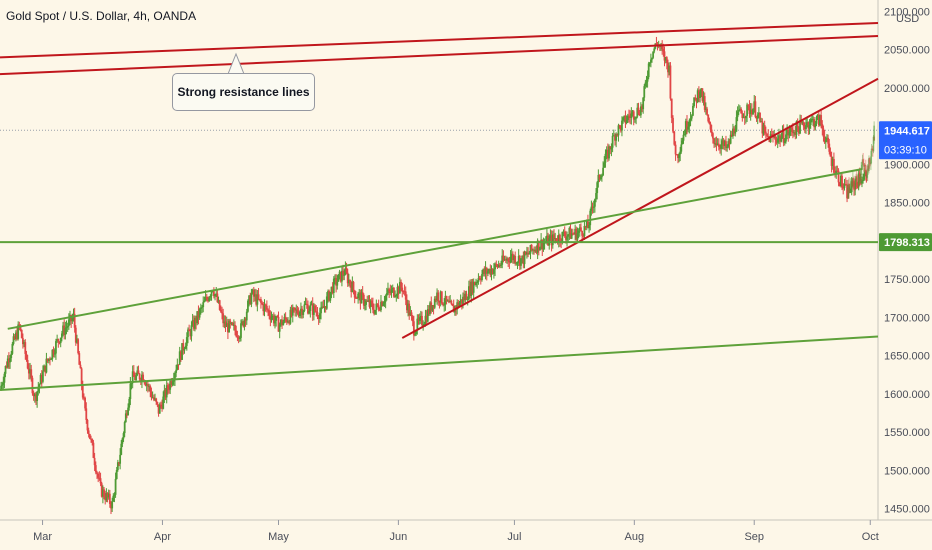 Image resolution: width=932 pixels, height=550 pixels. What do you see at coordinates (907, 12) in the screenshot?
I see `price-tick-label: 2100.000` at bounding box center [907, 12].